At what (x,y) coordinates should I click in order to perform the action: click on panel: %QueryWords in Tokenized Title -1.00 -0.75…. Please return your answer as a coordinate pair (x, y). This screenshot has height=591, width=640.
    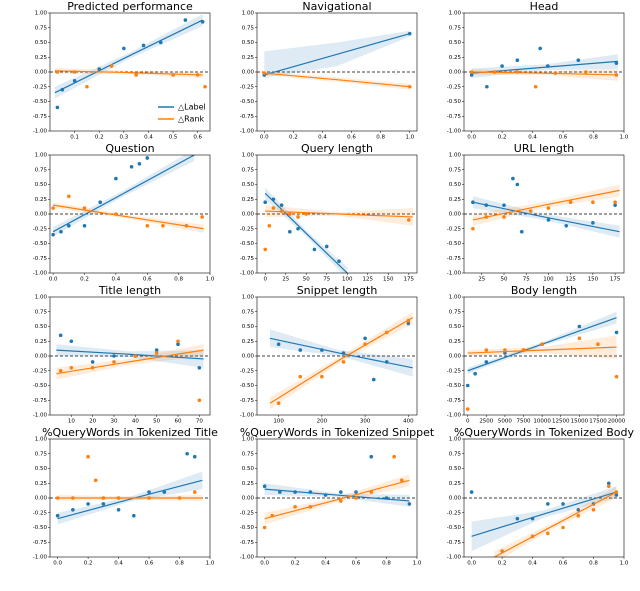
    Looking at the image, I should click on (125, 496).